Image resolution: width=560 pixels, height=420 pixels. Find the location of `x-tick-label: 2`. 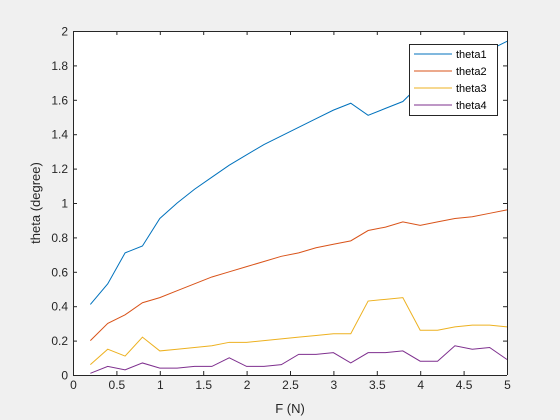

x-tick-label: 2 is located at coordinates (247, 385).